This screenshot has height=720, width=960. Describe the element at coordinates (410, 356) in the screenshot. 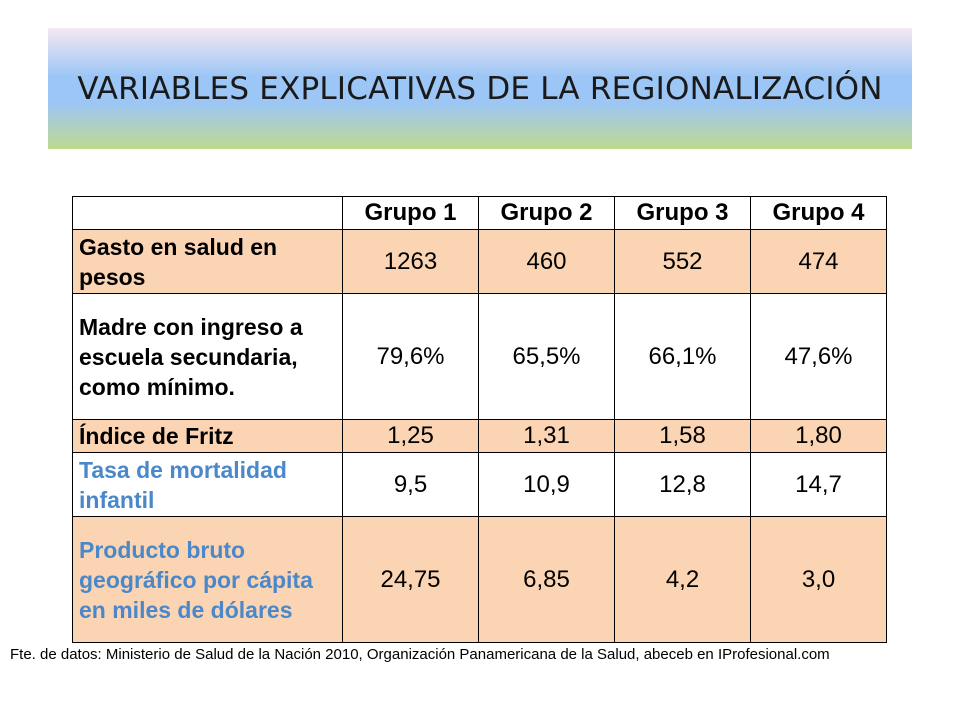

I see `table-cell: 79,6%` at that location.